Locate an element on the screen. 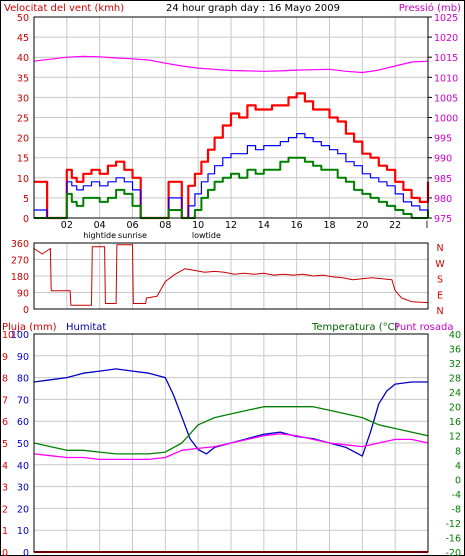 The height and width of the screenshot is (556, 465). wind-speed-tick-label: 40 is located at coordinates (23, 58).